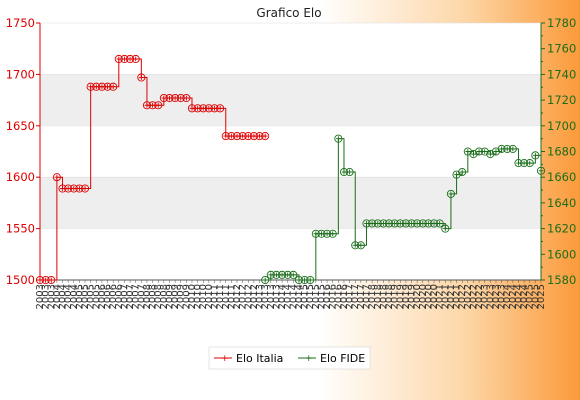  I want to click on x-tick-label: 2010, so click(209, 296).